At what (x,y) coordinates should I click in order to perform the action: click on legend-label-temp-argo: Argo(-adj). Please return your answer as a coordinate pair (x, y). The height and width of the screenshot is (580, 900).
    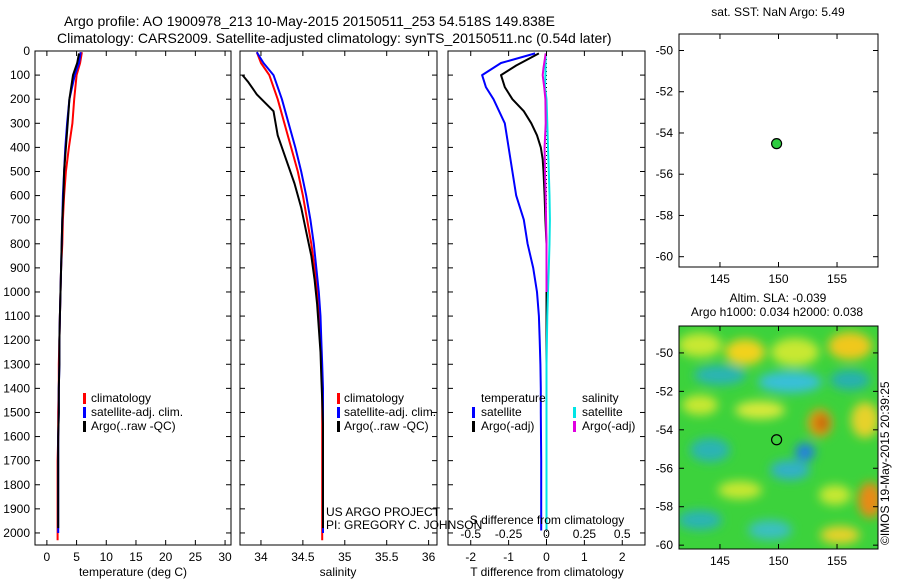
    Looking at the image, I should click on (507, 426).